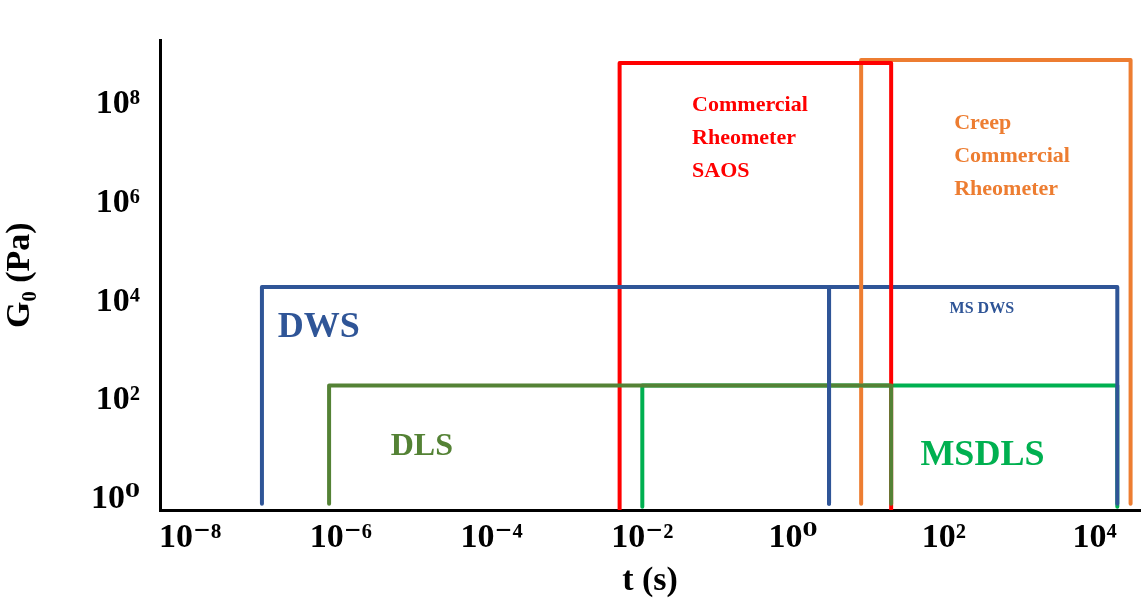 The height and width of the screenshot is (602, 1144). I want to click on x-axis-title: t (s), so click(650, 579).